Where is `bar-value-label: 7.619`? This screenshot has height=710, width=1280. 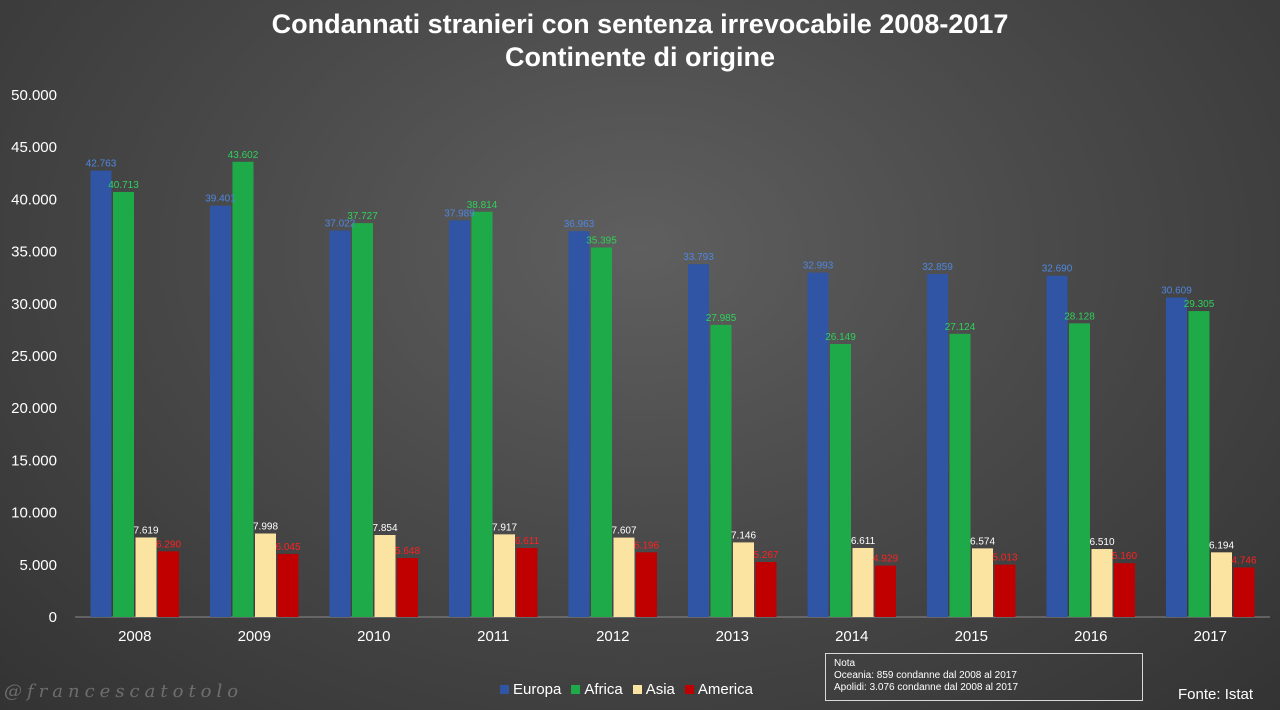
bar-value-label: 7.619 is located at coordinates (145, 530).